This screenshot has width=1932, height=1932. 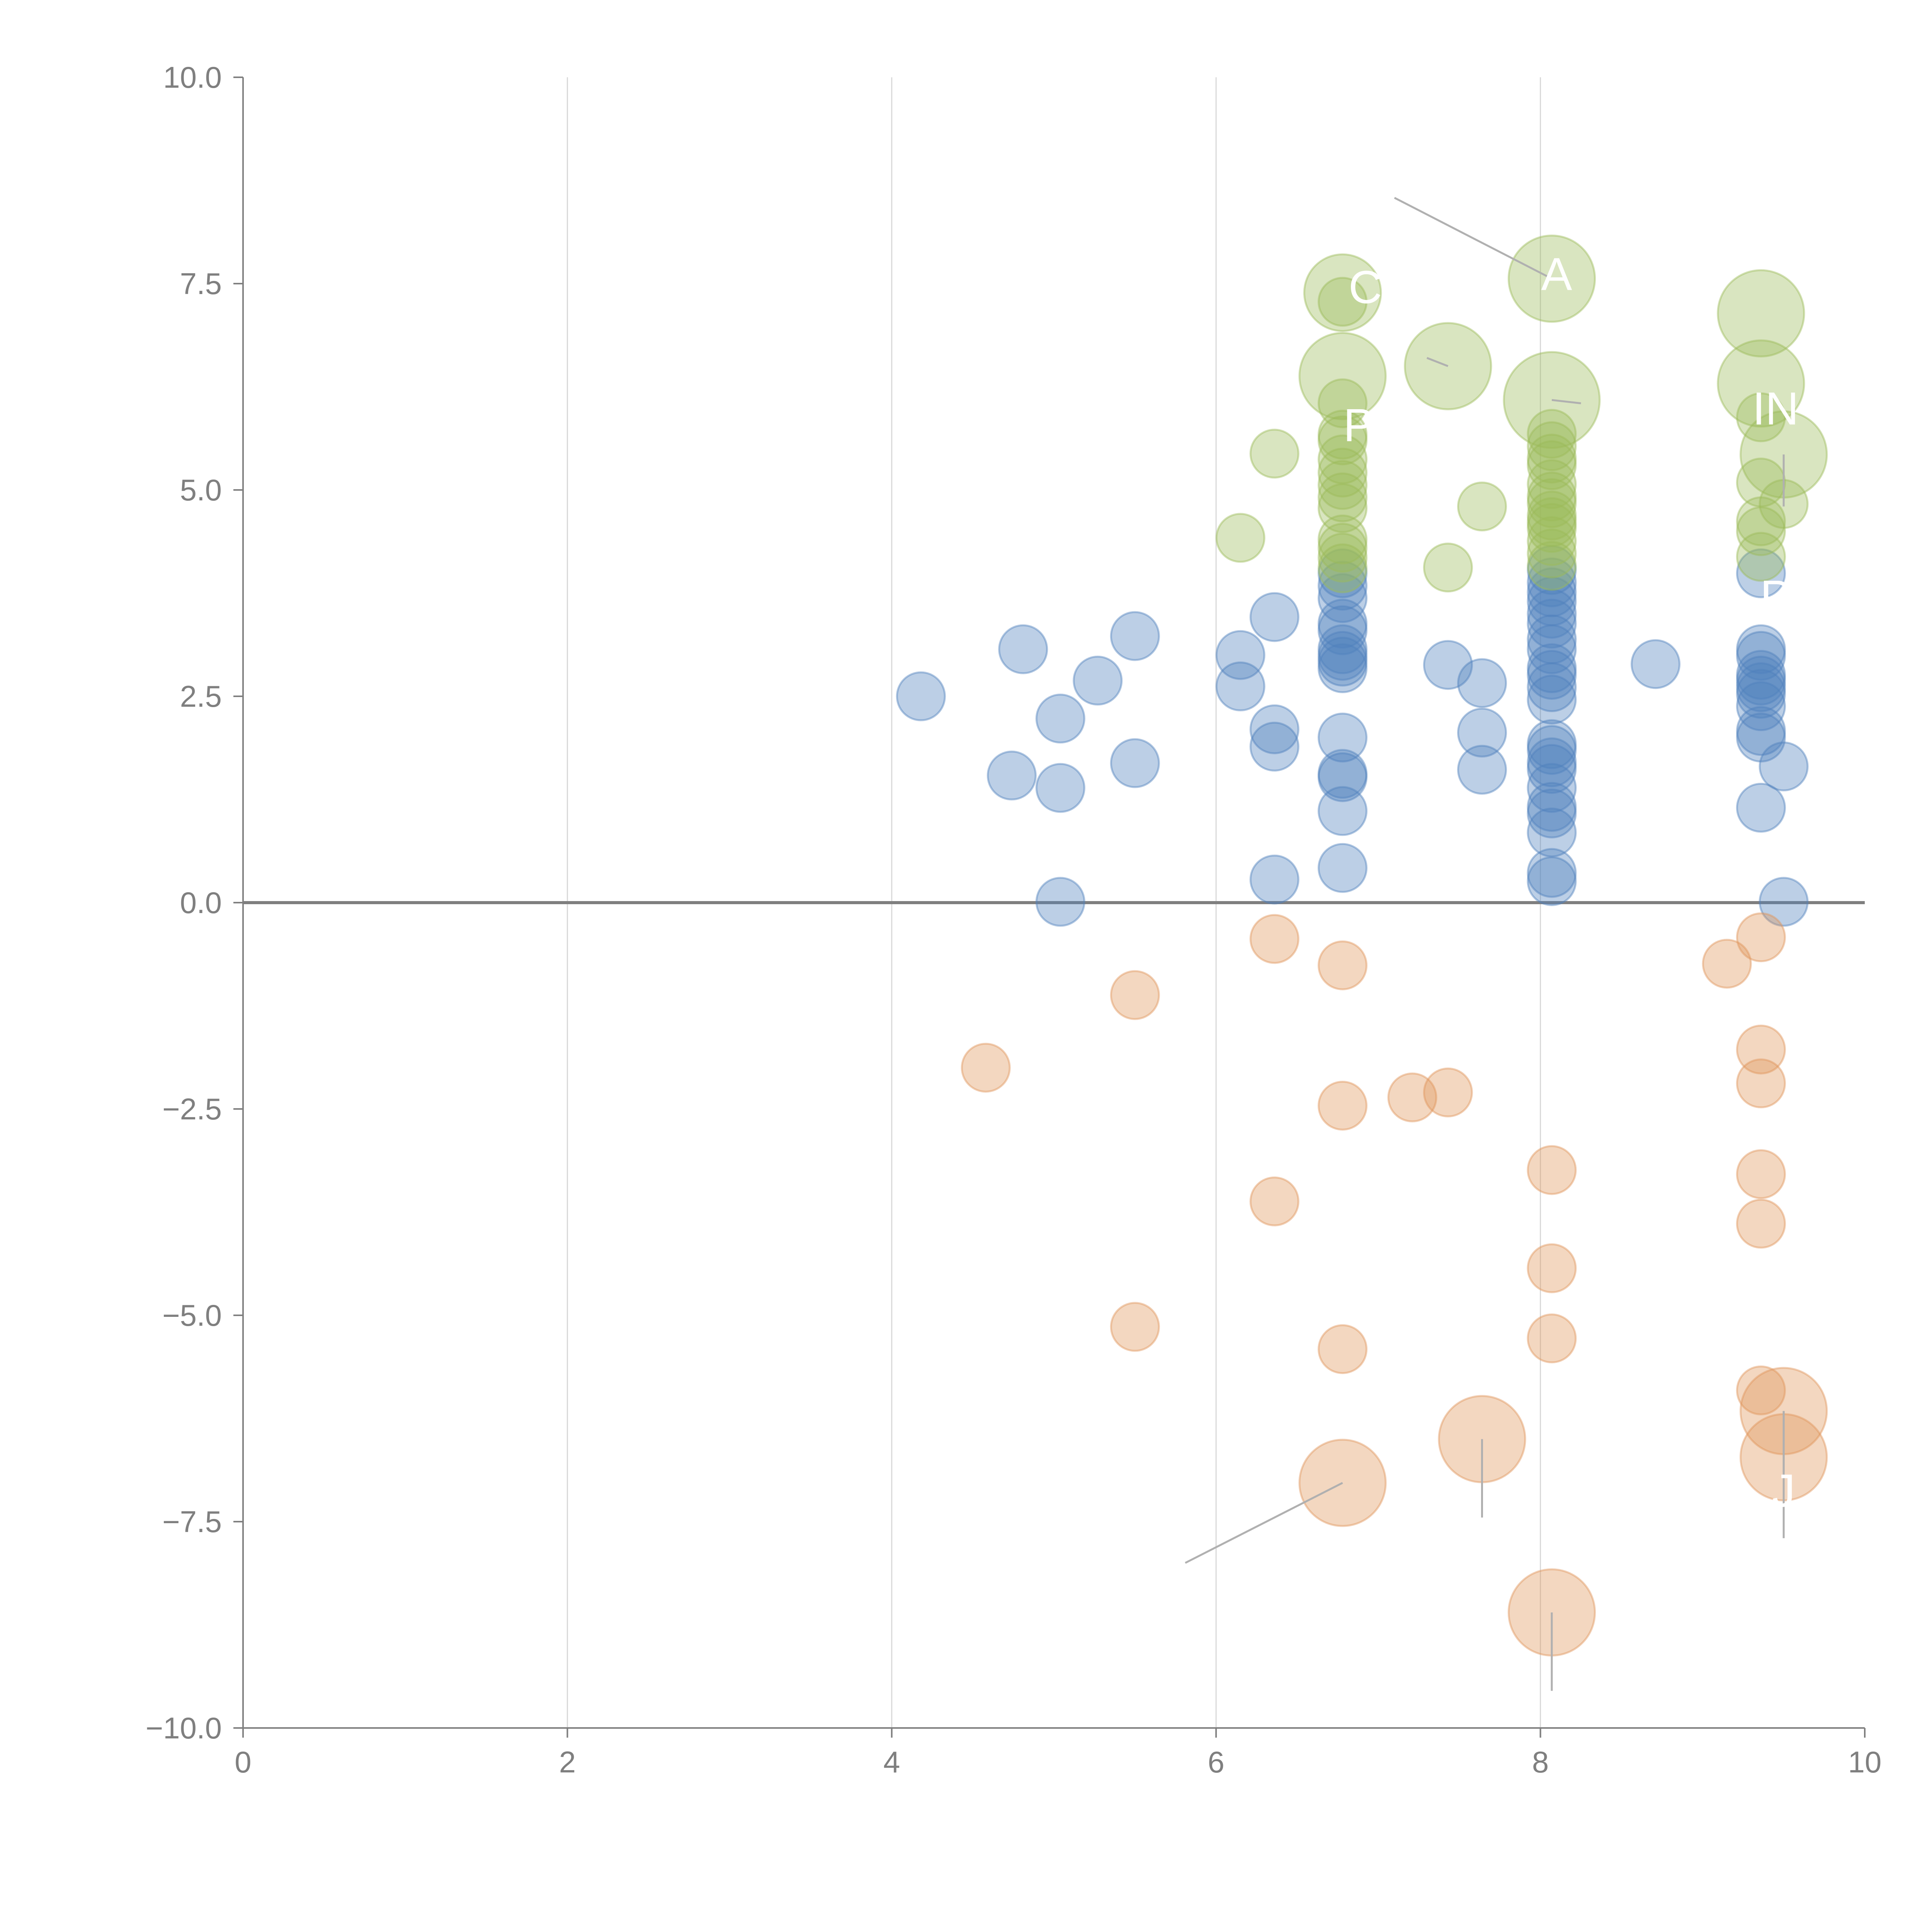 What do you see at coordinates (192, 1109) in the screenshot?
I see `y-tick-label: −2.5` at bounding box center [192, 1109].